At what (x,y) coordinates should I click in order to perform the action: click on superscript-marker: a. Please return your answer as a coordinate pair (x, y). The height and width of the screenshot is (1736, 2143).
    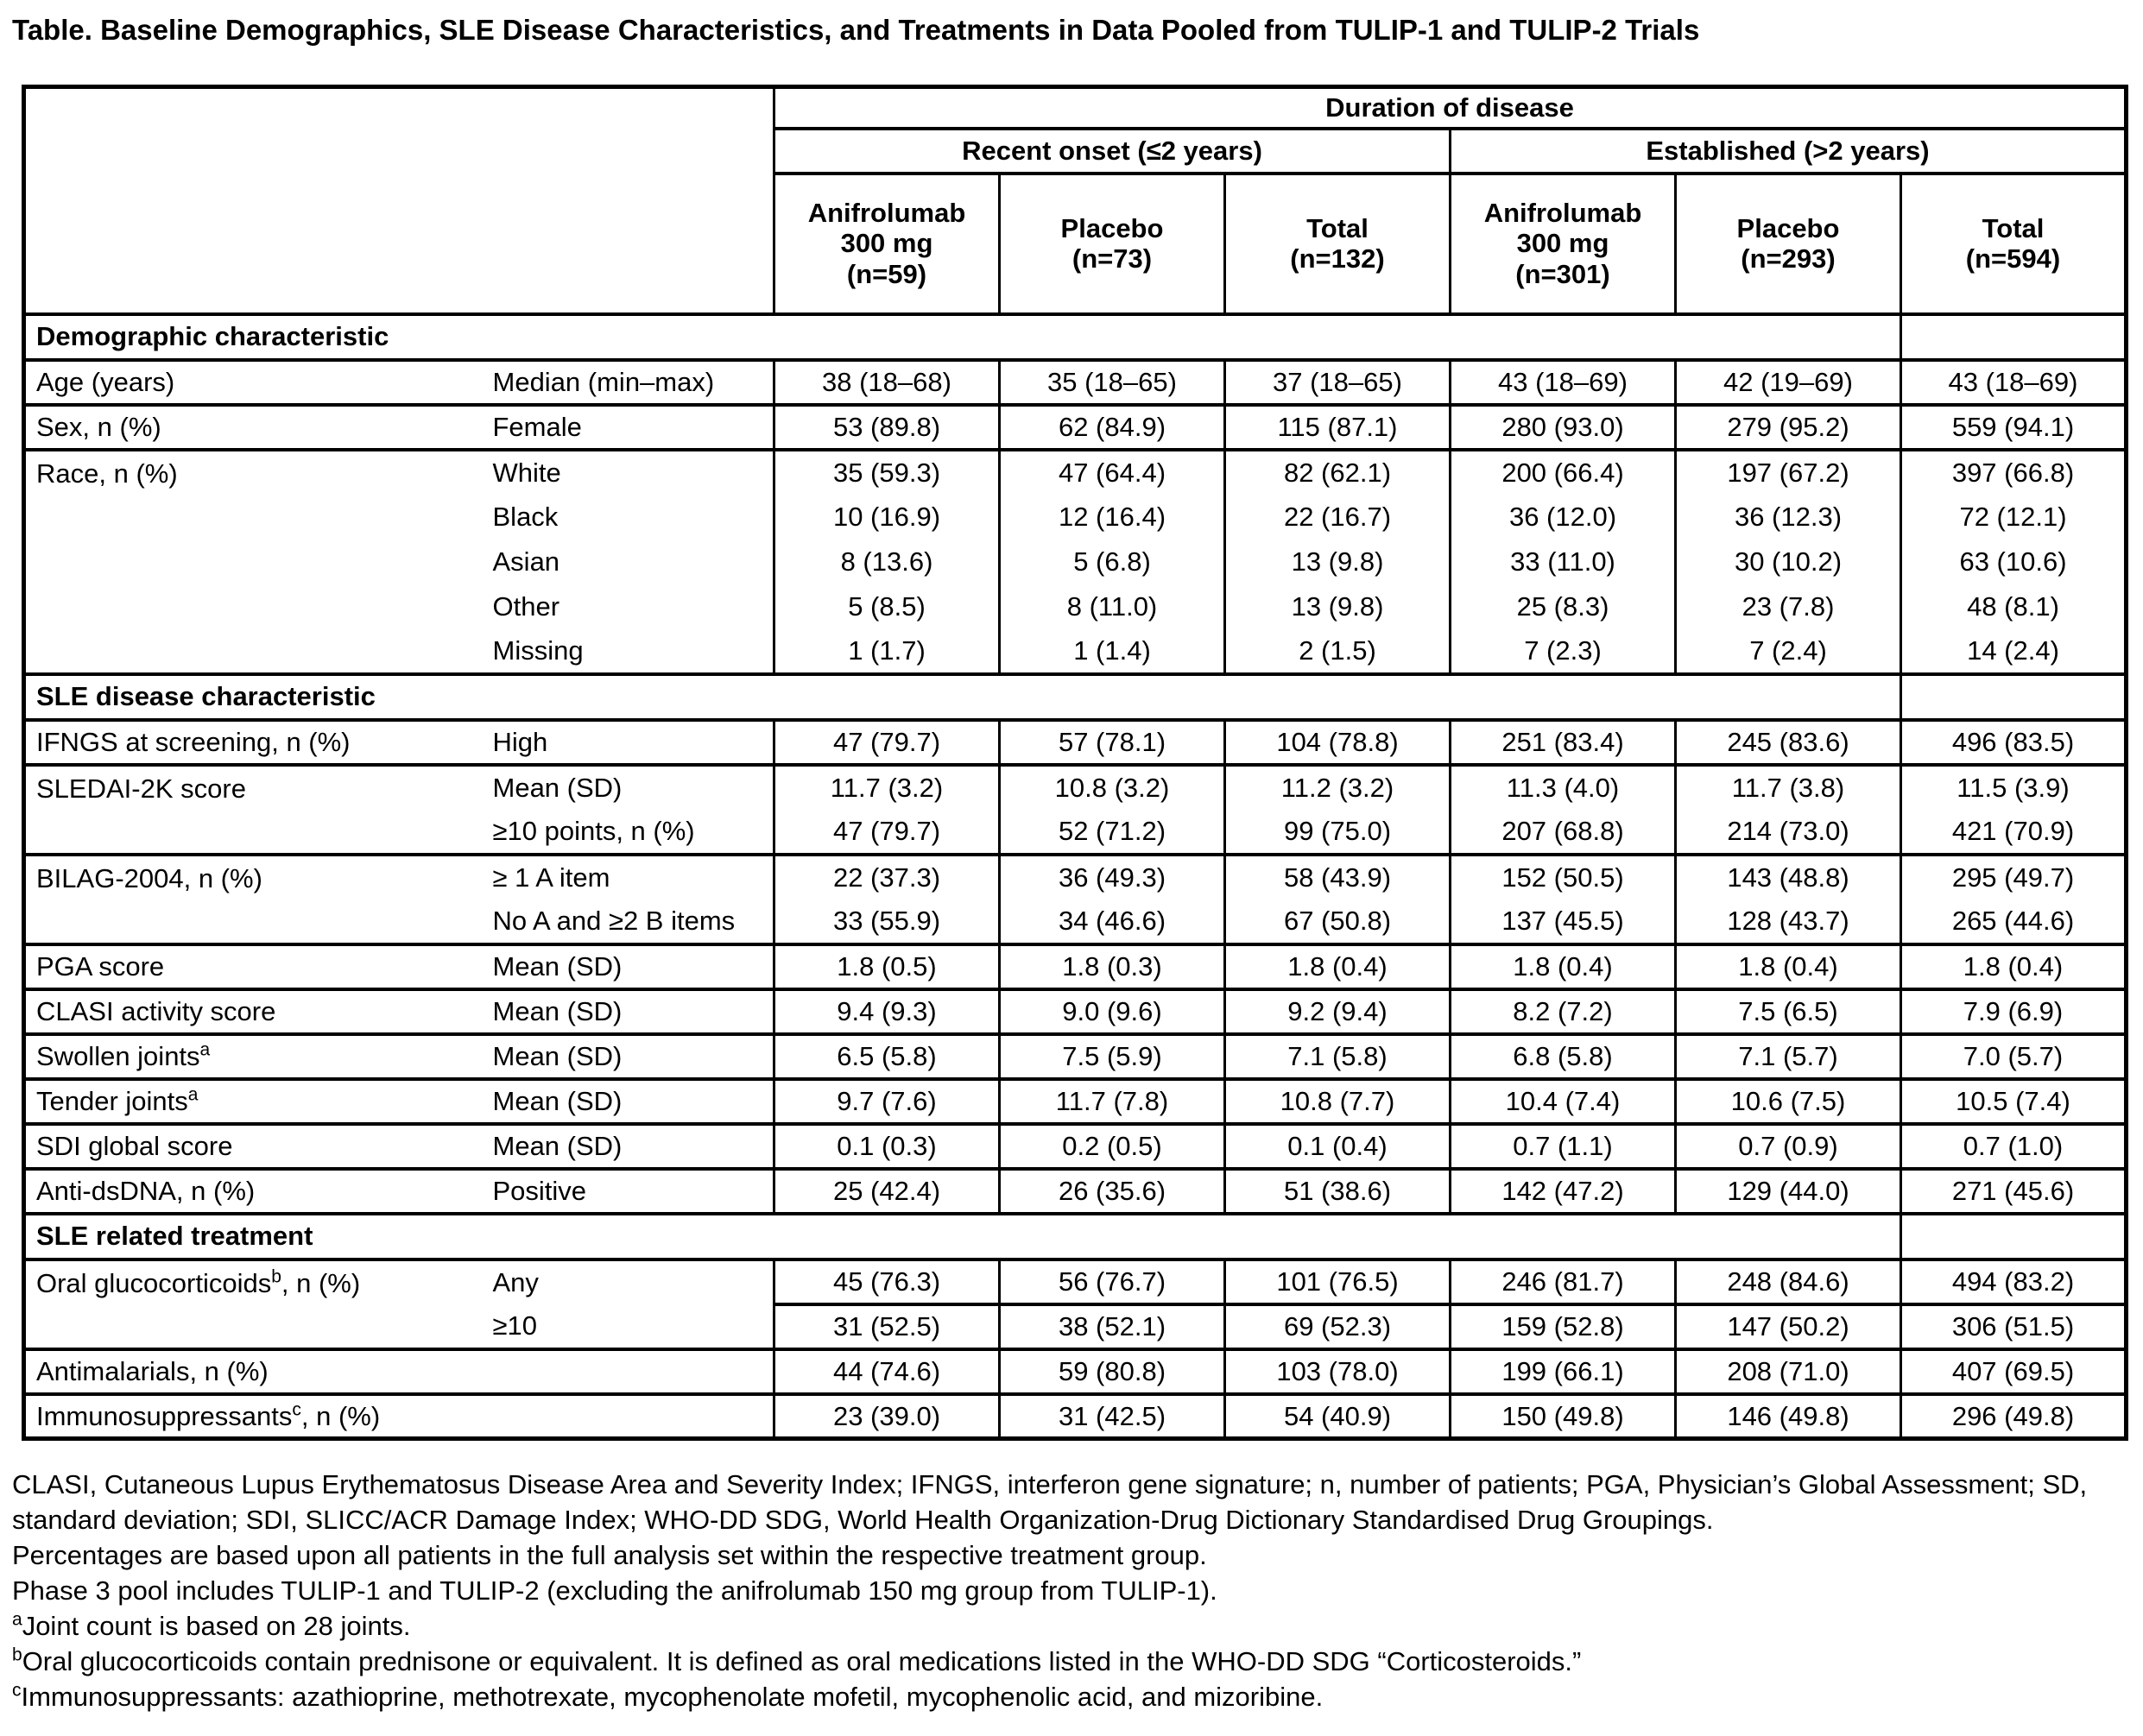
    Looking at the image, I should click on (193, 1094).